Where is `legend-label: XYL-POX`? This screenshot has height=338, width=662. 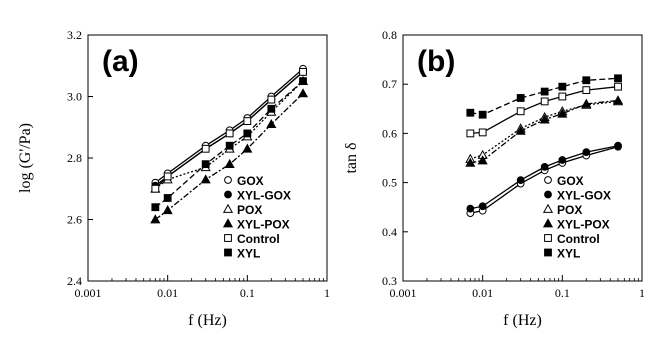 legend-label: XYL-POX is located at coordinates (263, 225).